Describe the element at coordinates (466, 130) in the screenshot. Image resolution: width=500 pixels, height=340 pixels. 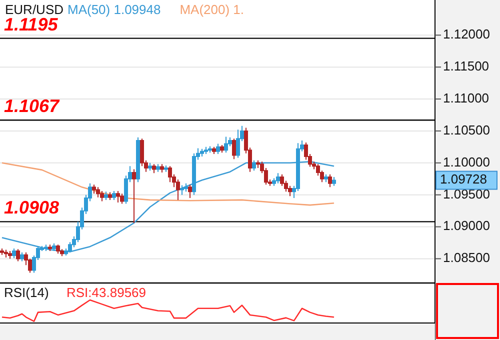
I see `y-tick-label: 1.10500` at that location.